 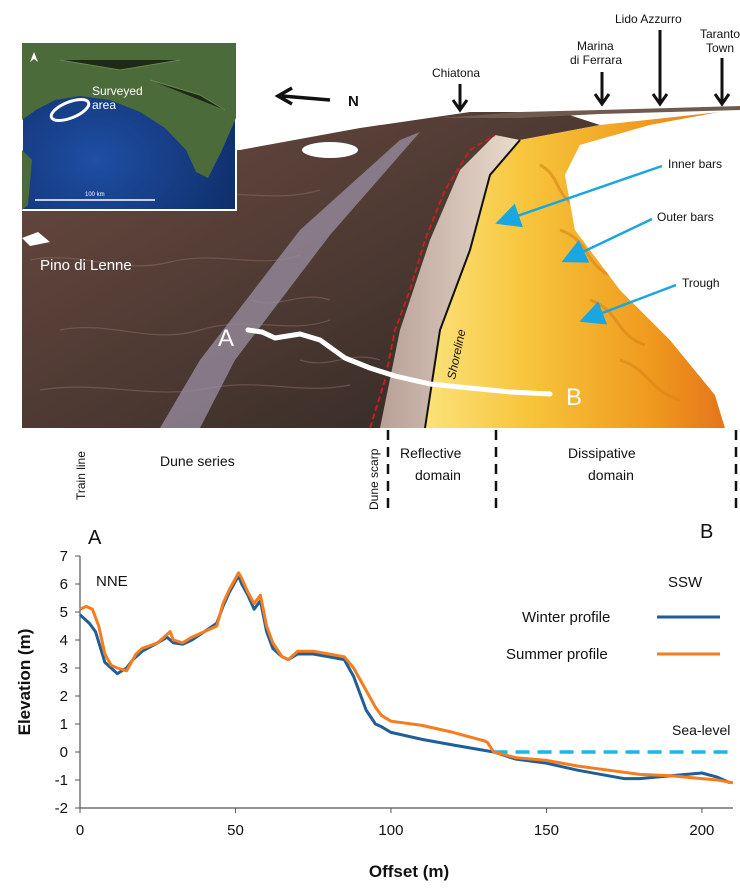 What do you see at coordinates (546, 830) in the screenshot?
I see `x-tick-label: 150` at bounding box center [546, 830].